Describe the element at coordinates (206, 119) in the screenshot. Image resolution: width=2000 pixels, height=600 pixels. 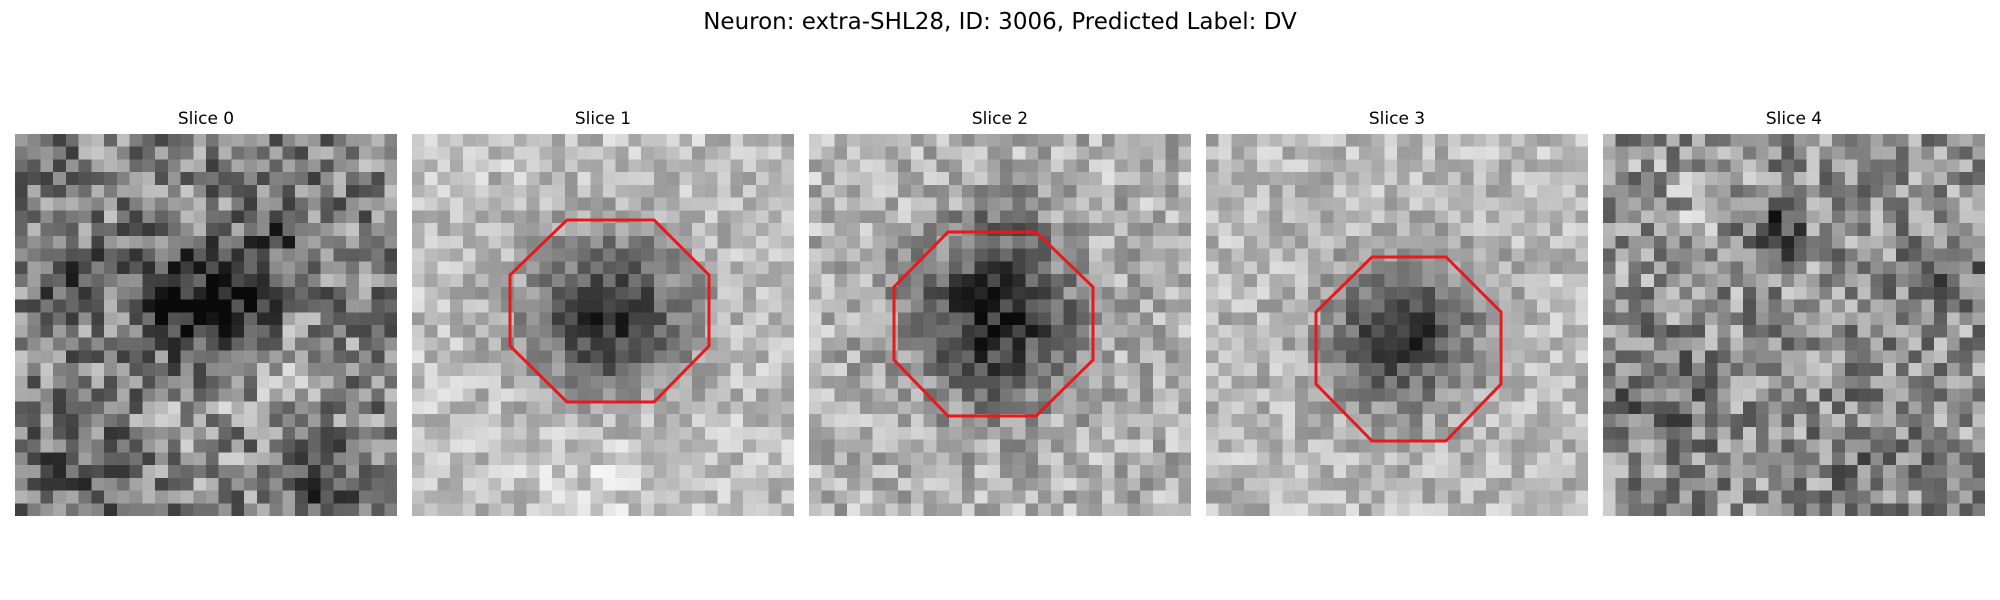
I see `slice-title-0: Slice 0` at that location.